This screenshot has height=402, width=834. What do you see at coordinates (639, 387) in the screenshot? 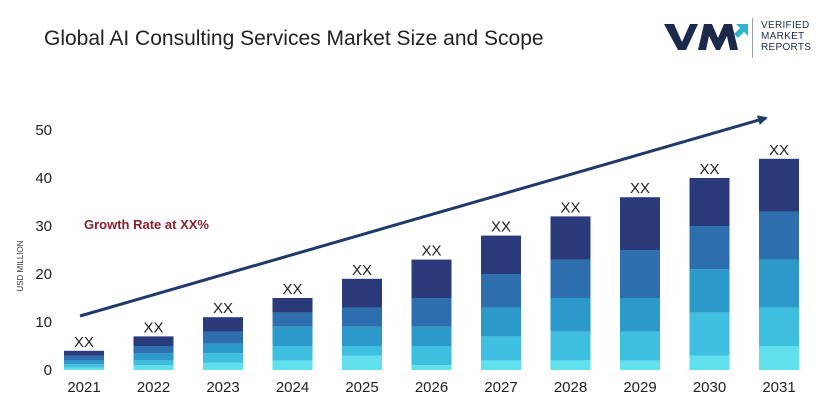
I see `x-tick-label-2029: 2029` at bounding box center [639, 387].